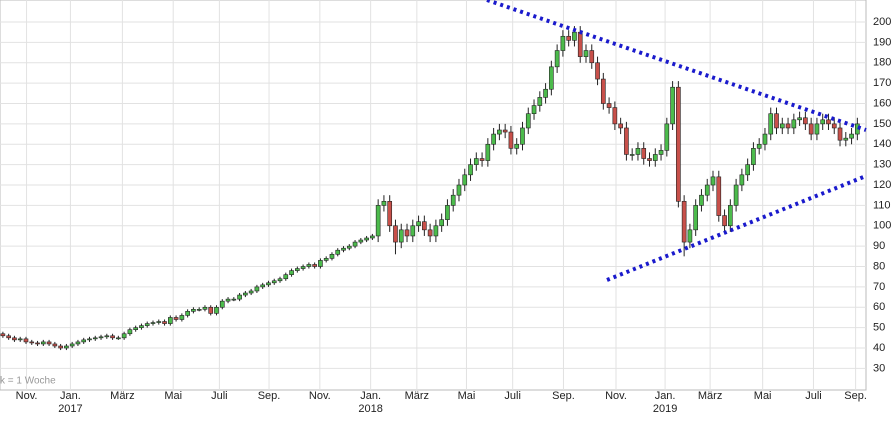 The image size is (896, 423). I want to click on interval-note: k = 1 Woche, so click(28, 381).